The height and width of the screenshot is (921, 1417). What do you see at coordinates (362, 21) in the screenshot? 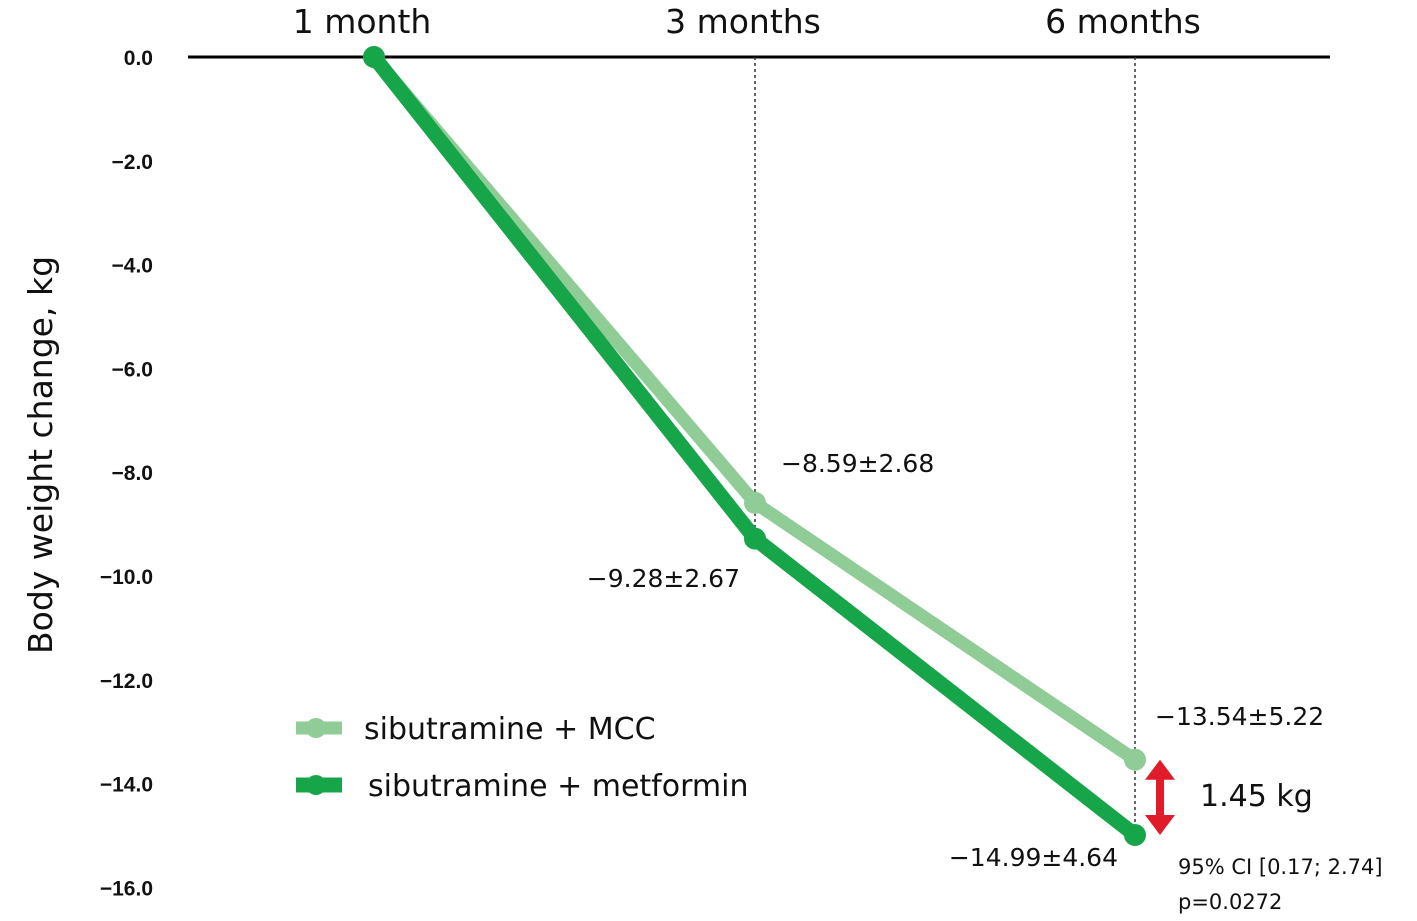
I see `x-tick-label: 1 month` at bounding box center [362, 21].